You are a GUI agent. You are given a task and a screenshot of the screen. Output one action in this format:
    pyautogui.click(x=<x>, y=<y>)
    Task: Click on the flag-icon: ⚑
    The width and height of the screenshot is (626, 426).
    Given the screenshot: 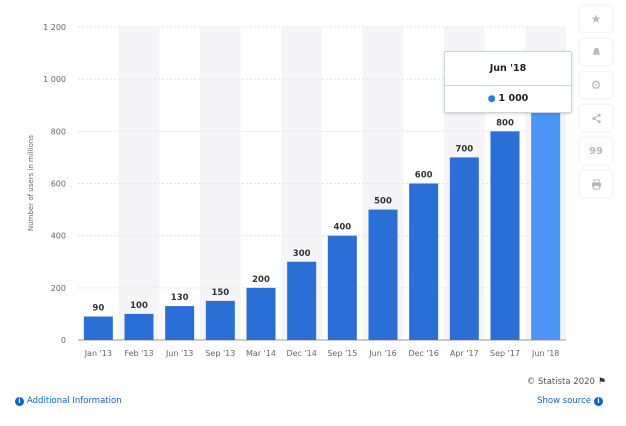 What is the action you would take?
    pyautogui.click(x=601, y=382)
    